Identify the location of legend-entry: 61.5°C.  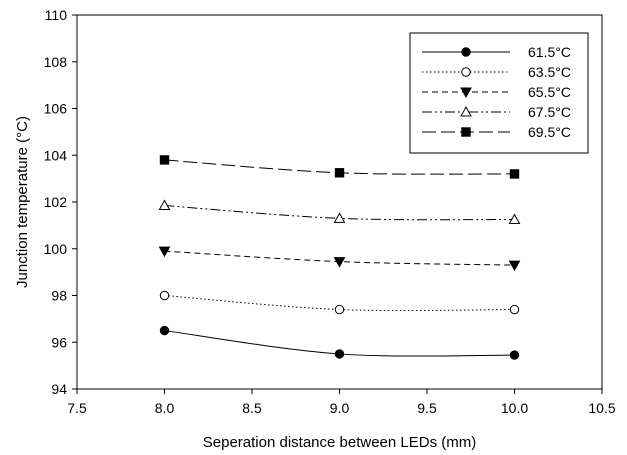
(496, 52).